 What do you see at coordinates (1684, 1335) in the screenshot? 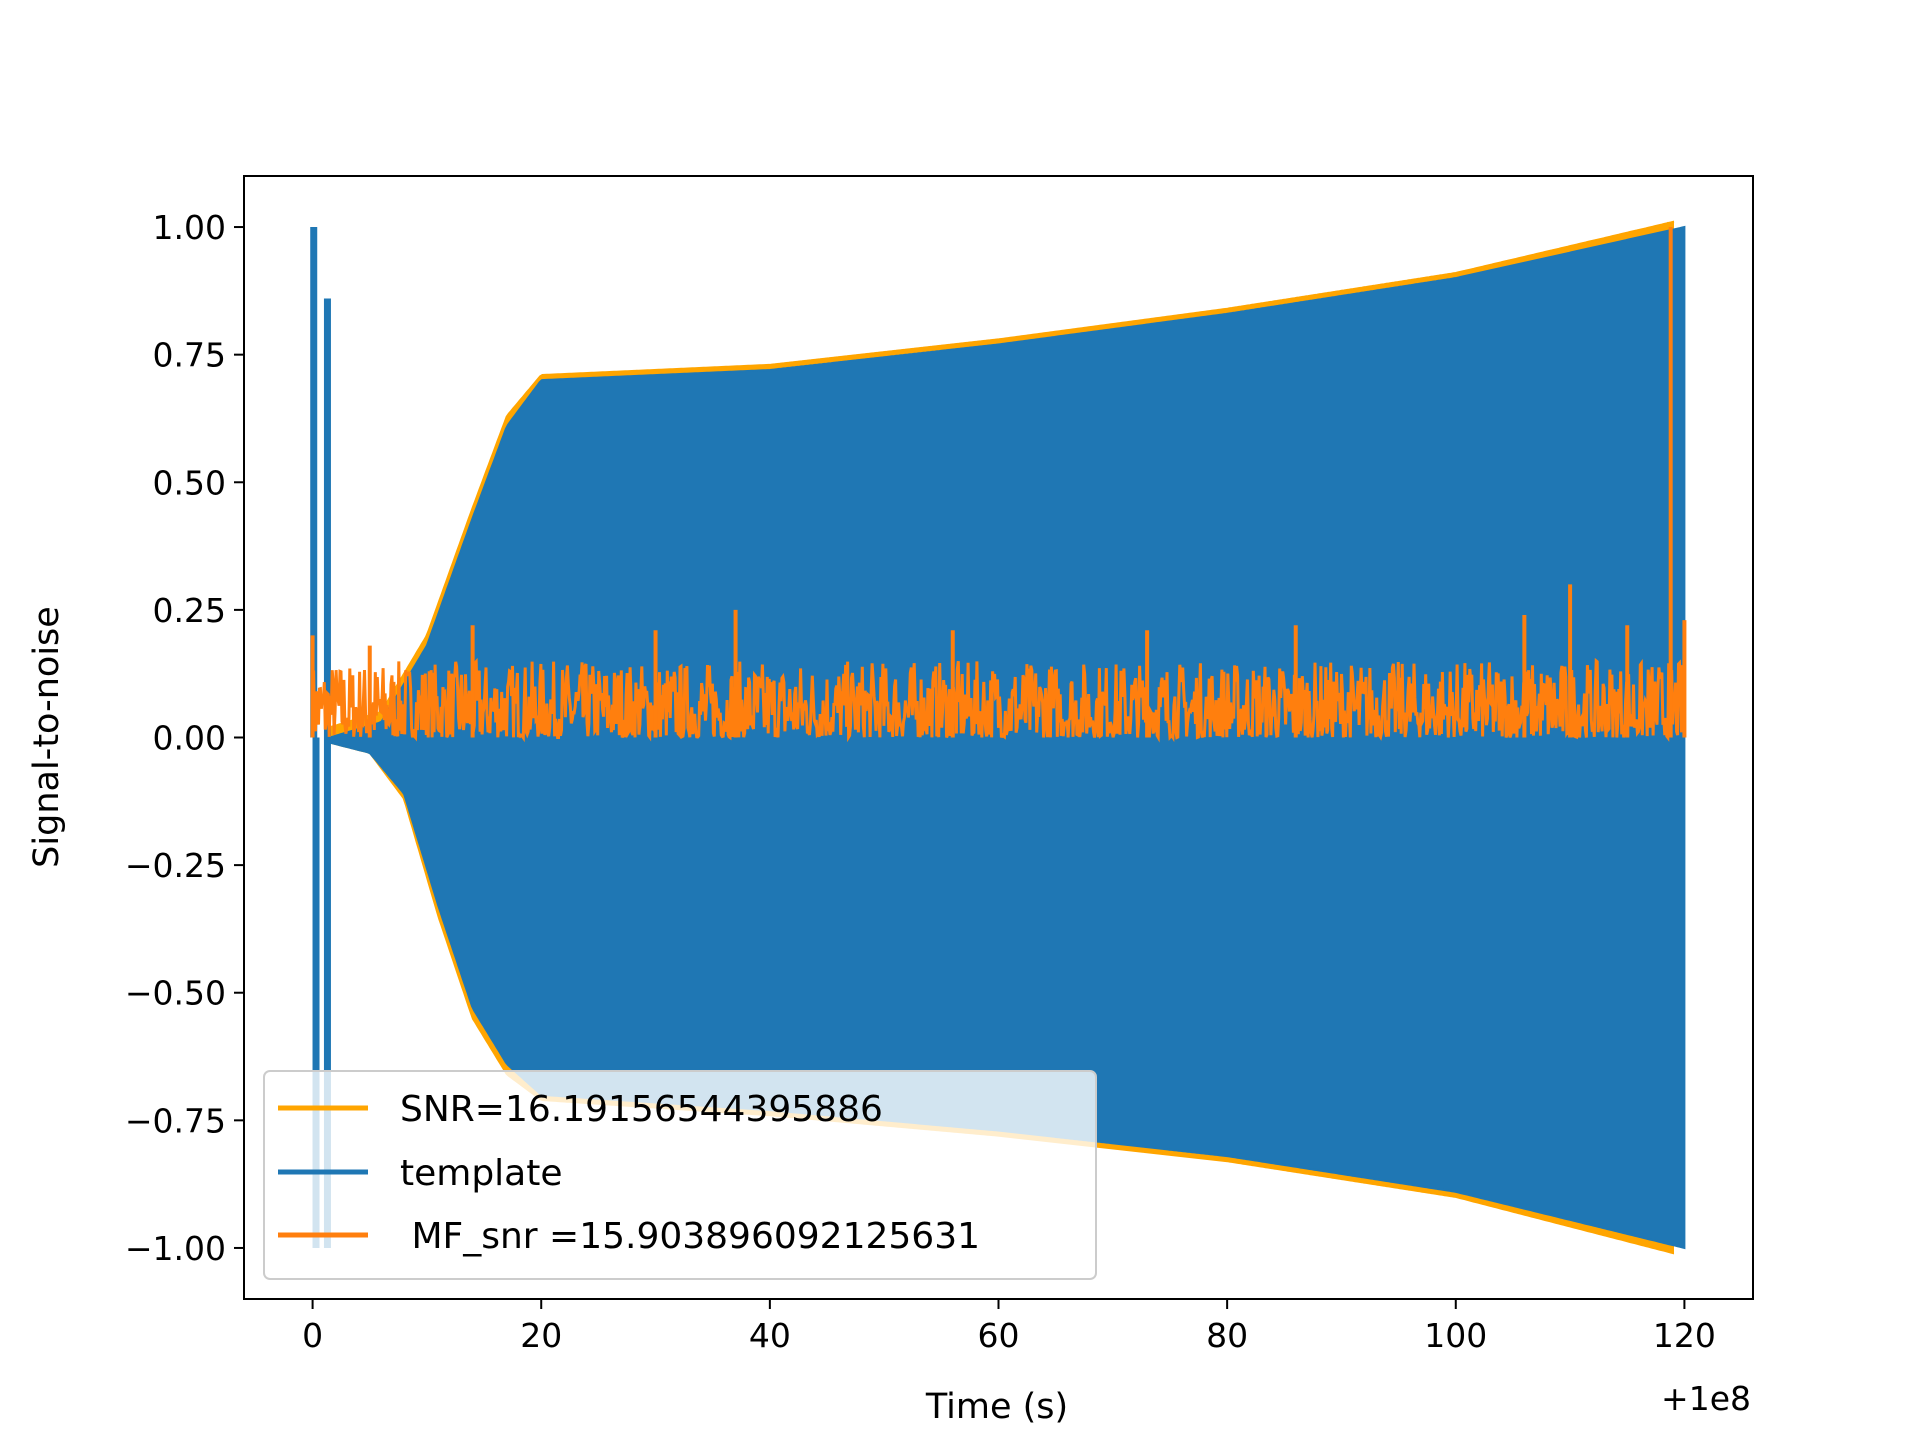
I see `x-tick-label: 120` at bounding box center [1684, 1335].